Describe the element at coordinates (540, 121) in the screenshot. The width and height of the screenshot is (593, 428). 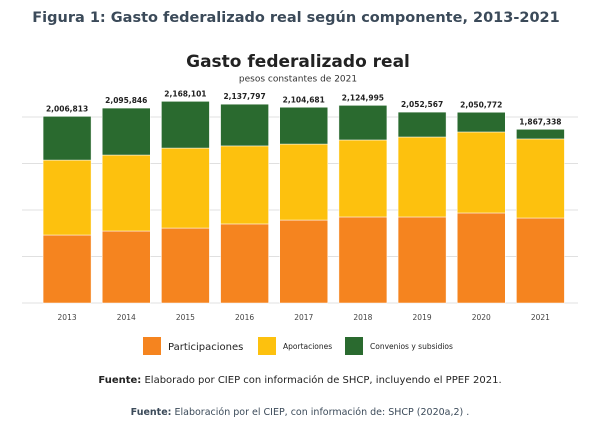
I see `total-label: 1,867,338` at that location.